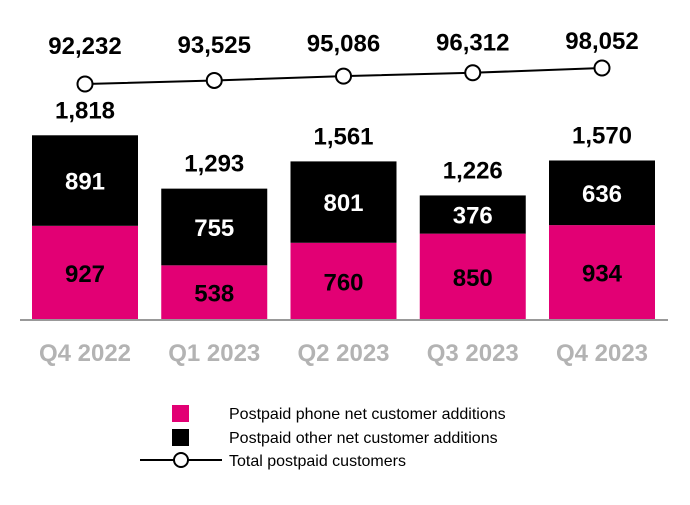 Image resolution: width=690 pixels, height=505 pixels. What do you see at coordinates (85, 110) in the screenshot?
I see `total-label: 1,818` at bounding box center [85, 110].